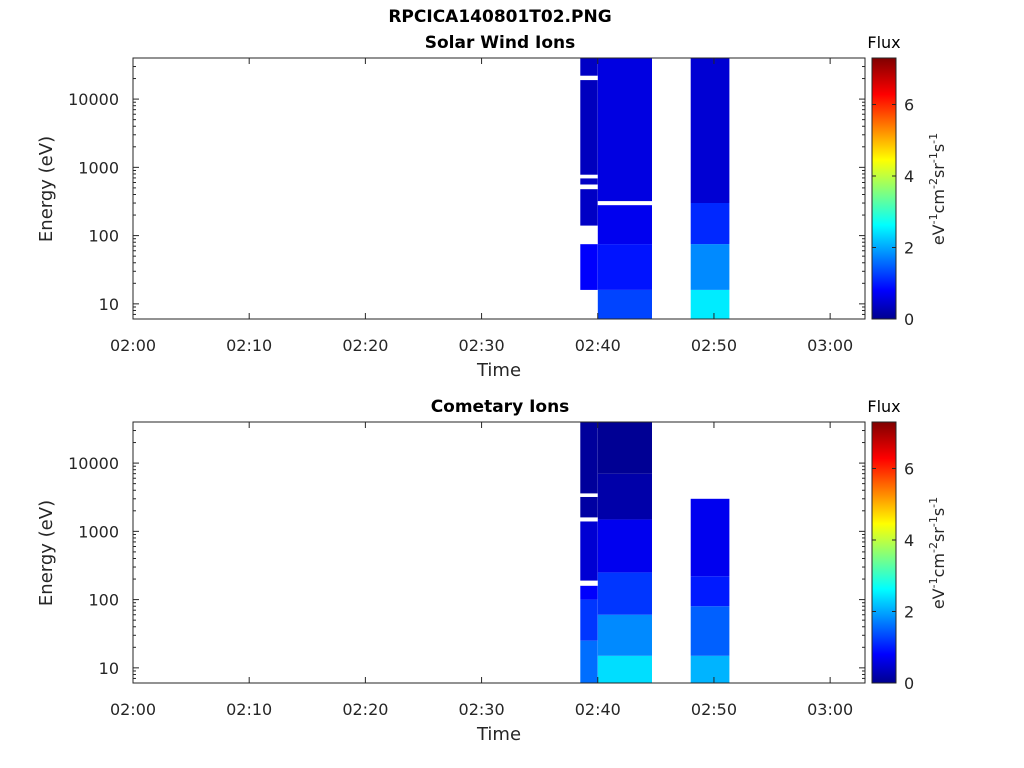 This screenshot has height=768, width=1024. I want to click on panel-title: Cometary Ions, so click(500, 407).